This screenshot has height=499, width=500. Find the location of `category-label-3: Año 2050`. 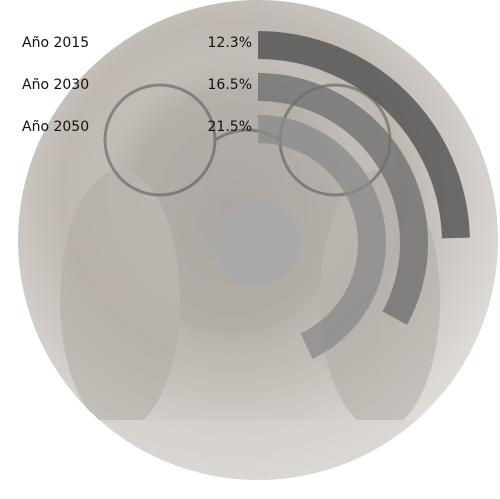

category-label-3: Año 2050 is located at coordinates (56, 127).